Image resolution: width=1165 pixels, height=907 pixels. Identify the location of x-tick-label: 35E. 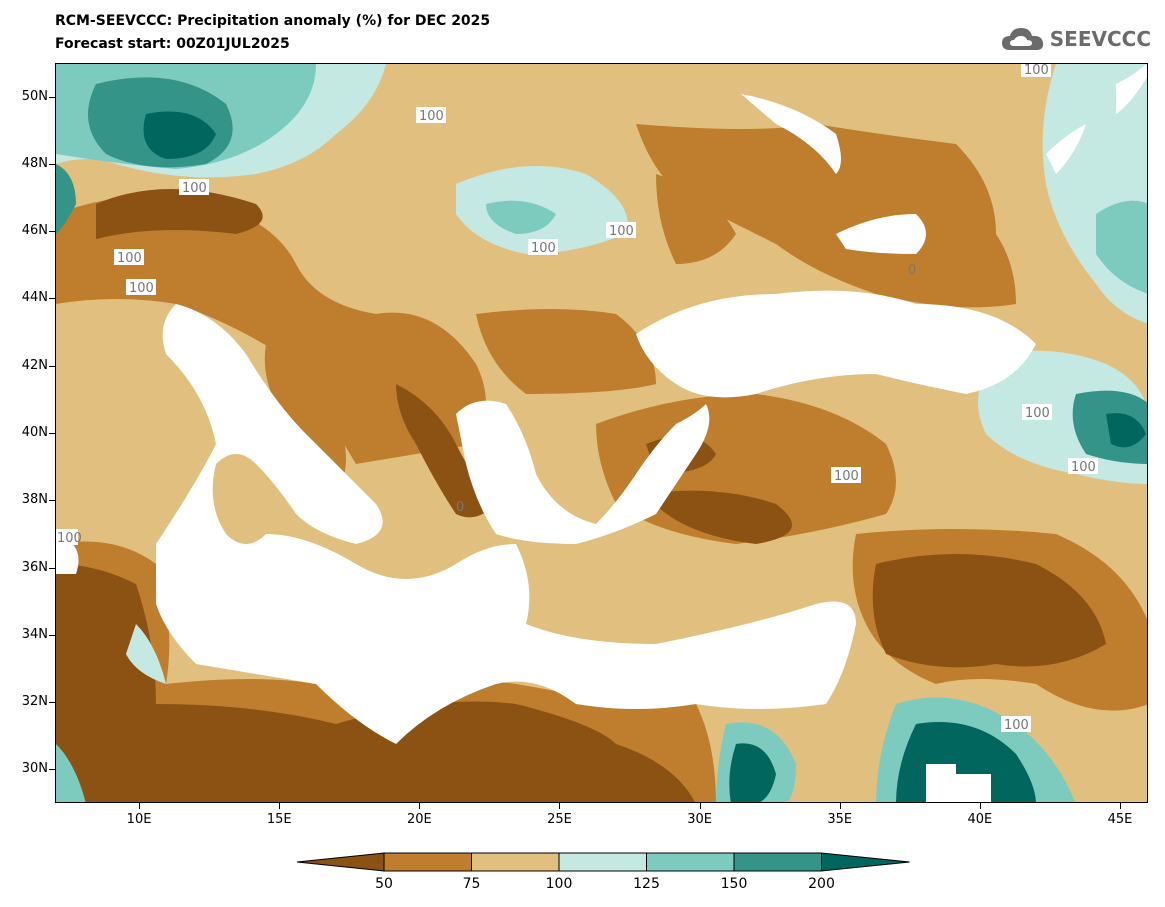
(840, 819).